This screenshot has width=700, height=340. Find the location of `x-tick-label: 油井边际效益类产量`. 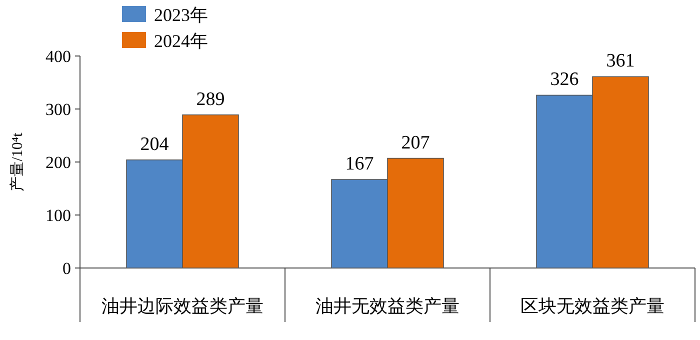

x-tick-label: 油井边际效益类产量 is located at coordinates (183, 306).